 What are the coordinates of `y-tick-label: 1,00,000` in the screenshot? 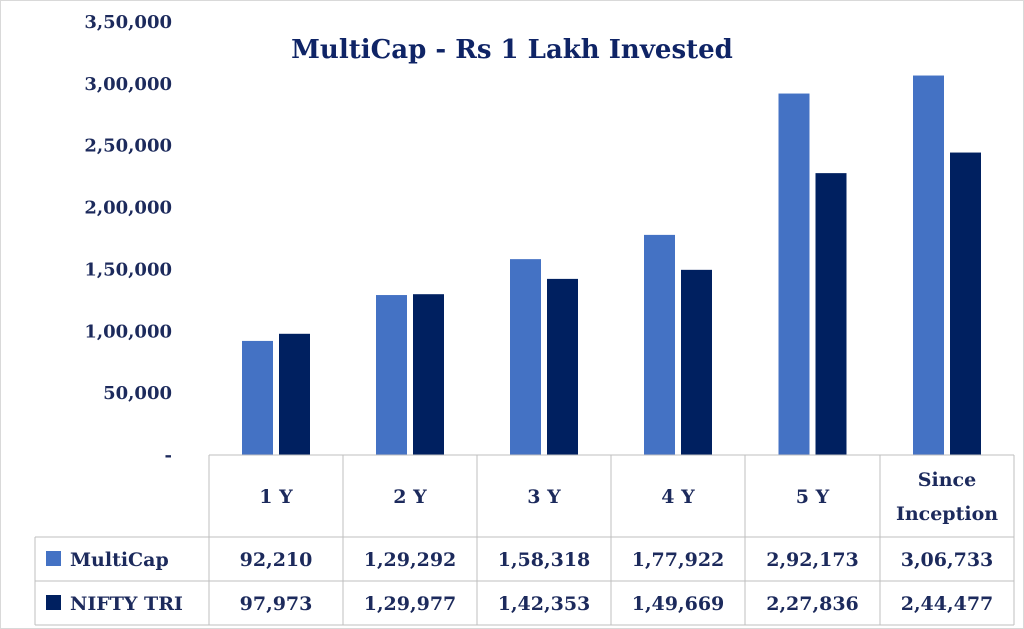 It's located at (128, 331).